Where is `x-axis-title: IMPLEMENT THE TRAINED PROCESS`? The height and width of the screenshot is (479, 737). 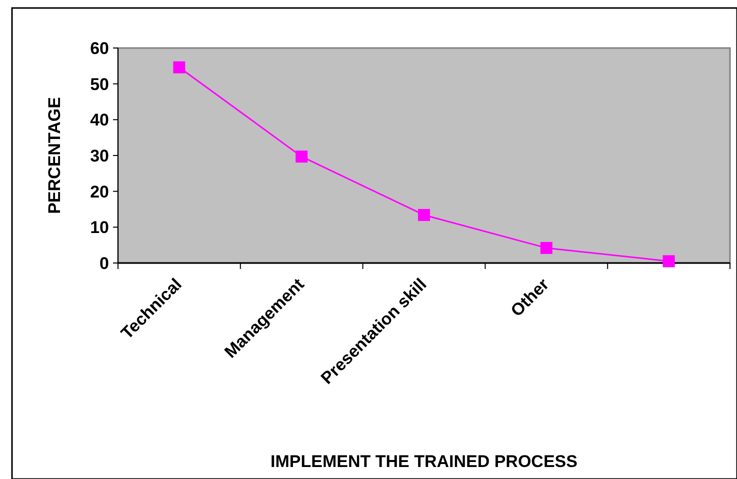 x-axis-title: IMPLEMENT THE TRAINED PROCESS is located at coordinates (424, 461).